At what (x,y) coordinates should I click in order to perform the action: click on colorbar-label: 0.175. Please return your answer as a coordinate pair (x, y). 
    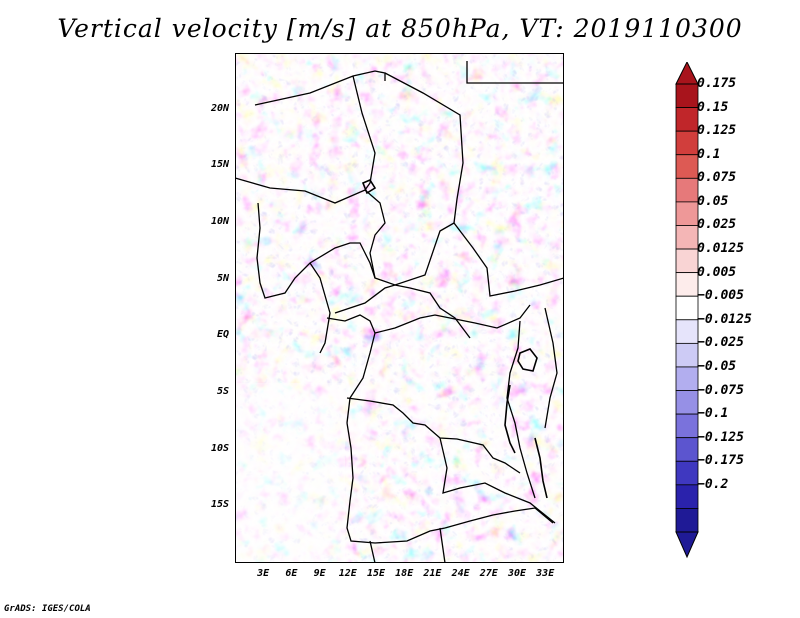
    Looking at the image, I should click on (717, 83).